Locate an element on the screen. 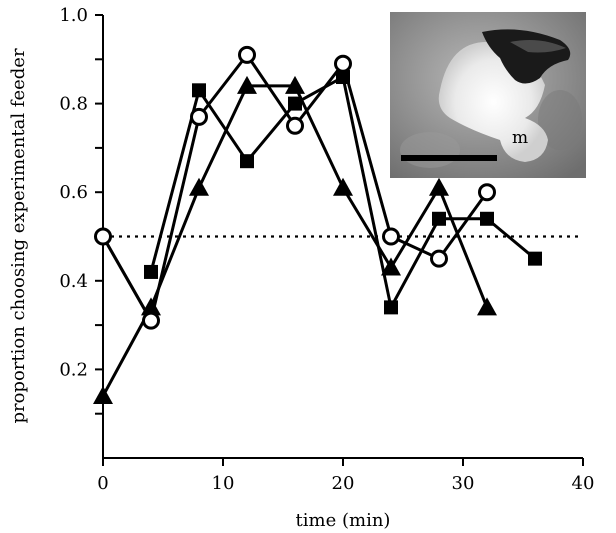 This screenshot has width=616, height=533. x-tick-label: 30 is located at coordinates (463, 483).